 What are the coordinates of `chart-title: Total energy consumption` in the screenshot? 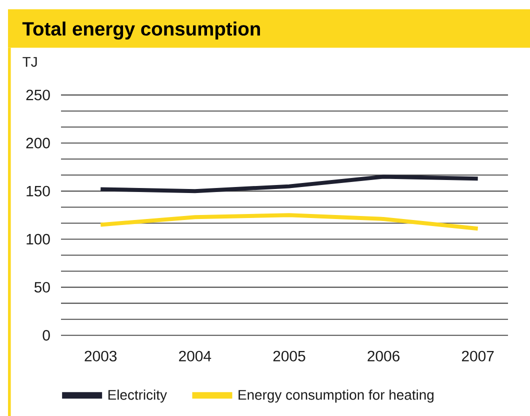 It's located at (141, 31).